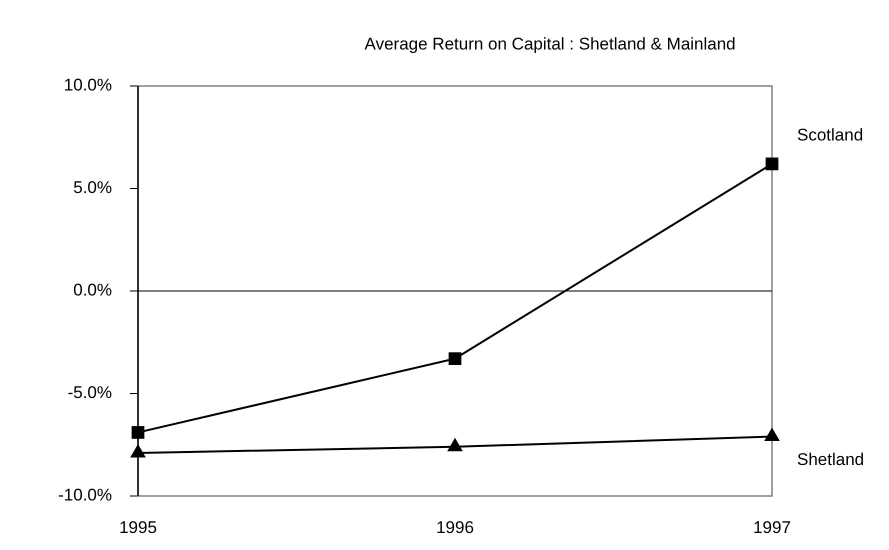  Describe the element at coordinates (88, 85) in the screenshot. I see `y-tick-label: 10.0%` at that location.